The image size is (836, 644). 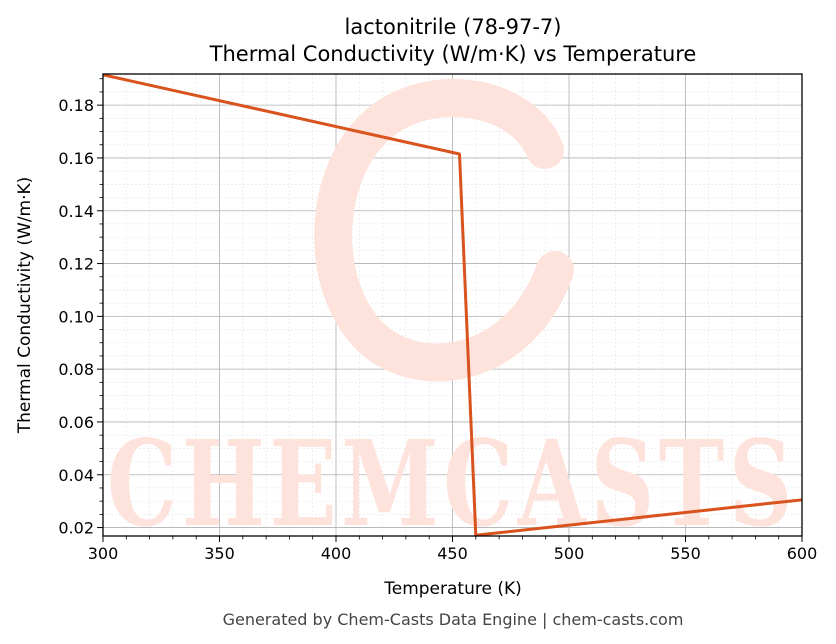 What do you see at coordinates (336, 553) in the screenshot?
I see `x-tick-label: 400` at bounding box center [336, 553].